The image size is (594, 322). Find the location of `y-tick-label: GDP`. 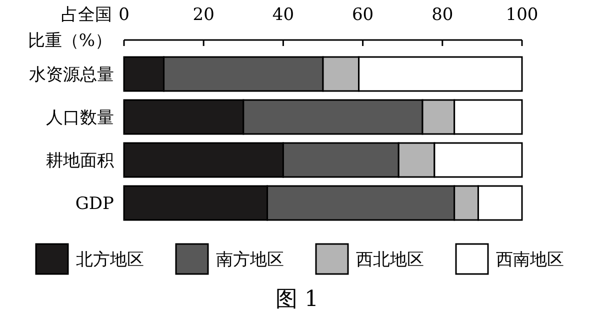

y-tick-label: GDP is located at coordinates (94, 204).